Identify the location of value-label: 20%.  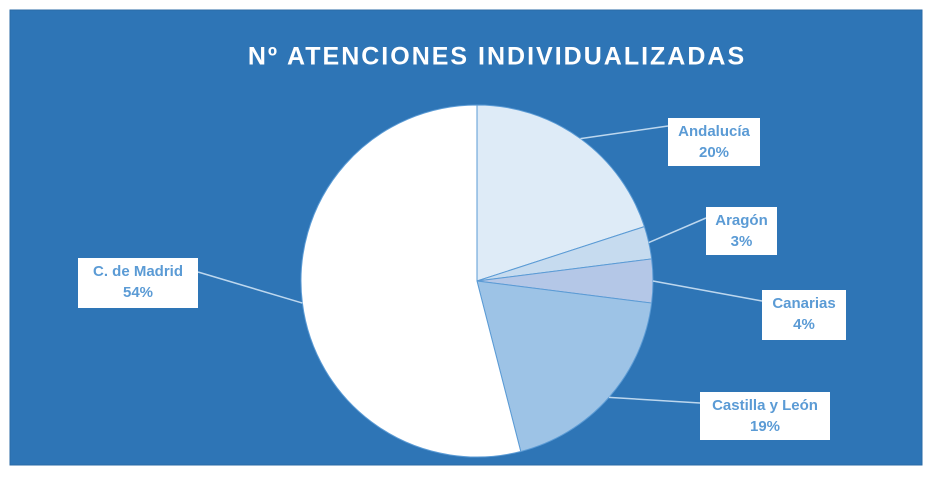
(714, 152).